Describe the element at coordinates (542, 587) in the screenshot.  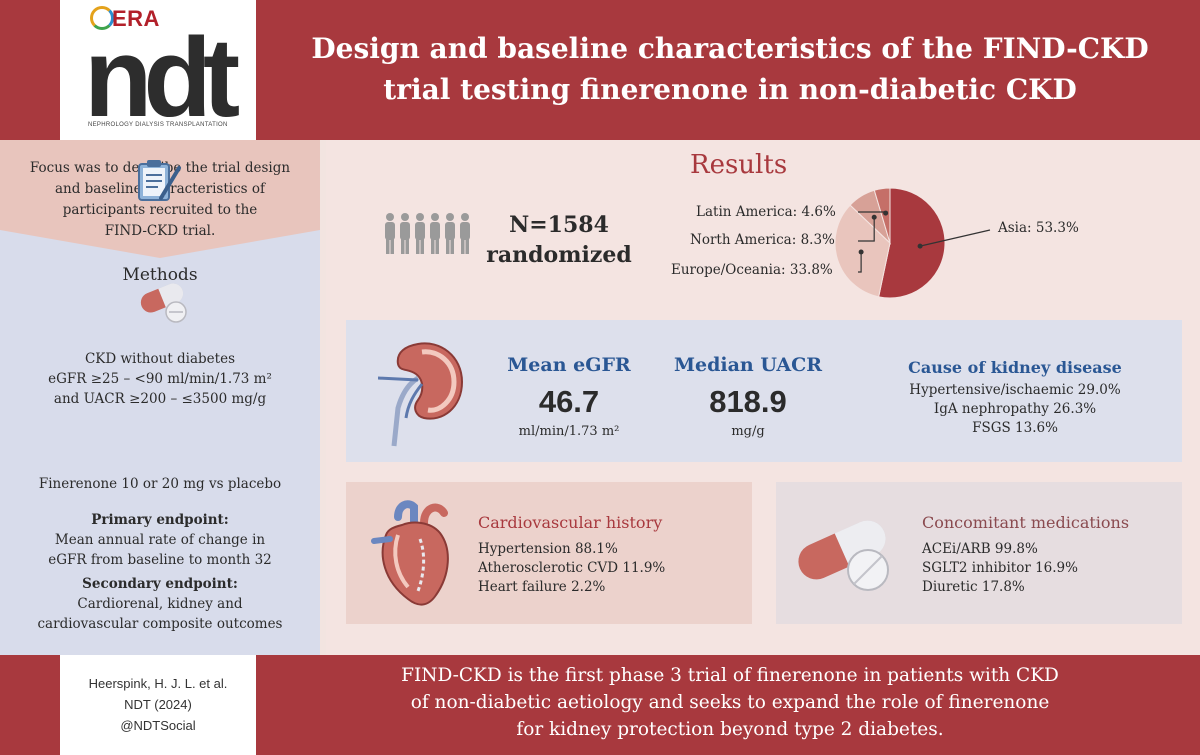
I see `cardio-item: Heart failure 2.2%` at that location.